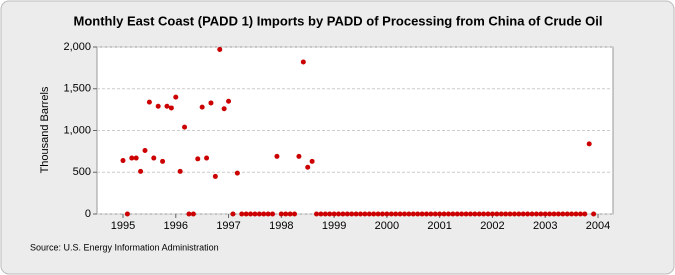  What do you see at coordinates (439, 226) in the screenshot?
I see `x-tick-label: 2001` at bounding box center [439, 226].